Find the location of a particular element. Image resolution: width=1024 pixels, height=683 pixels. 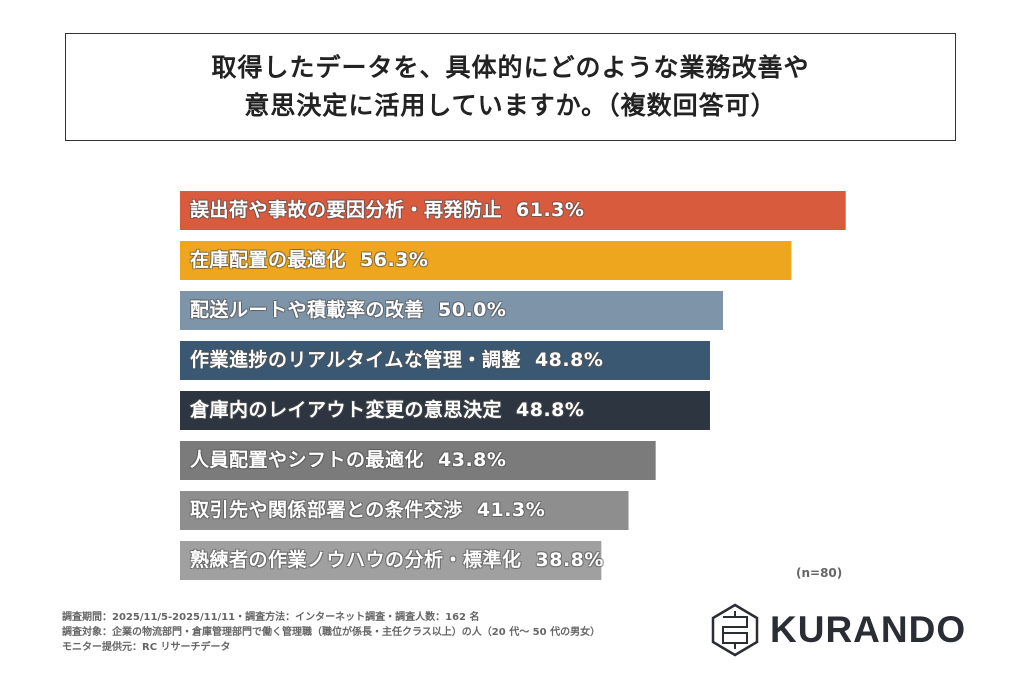

bar-label: 熟練者の作業ノウハウの分析・標準化 38.8% is located at coordinates (397, 560).